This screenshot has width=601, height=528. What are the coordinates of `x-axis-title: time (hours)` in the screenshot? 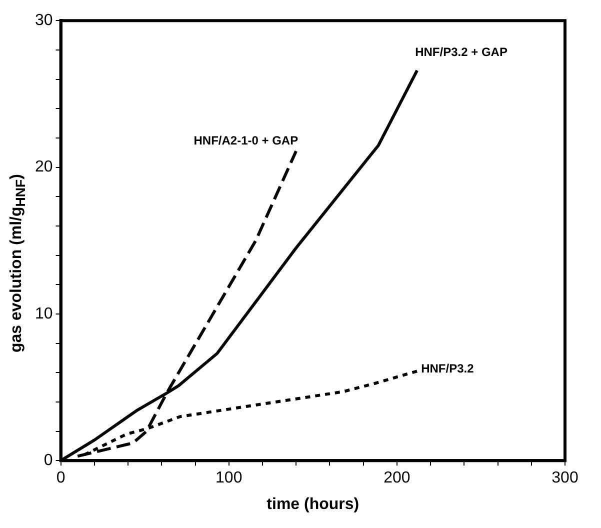 It's located at (313, 504).